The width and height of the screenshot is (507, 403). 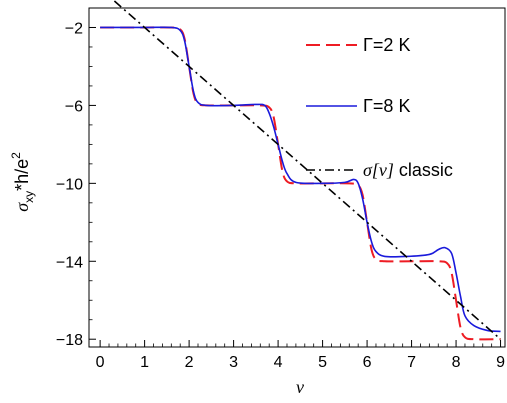 What do you see at coordinates (386, 45) in the screenshot?
I see `legend-label-gamma2: Γ=2 K` at bounding box center [386, 45].